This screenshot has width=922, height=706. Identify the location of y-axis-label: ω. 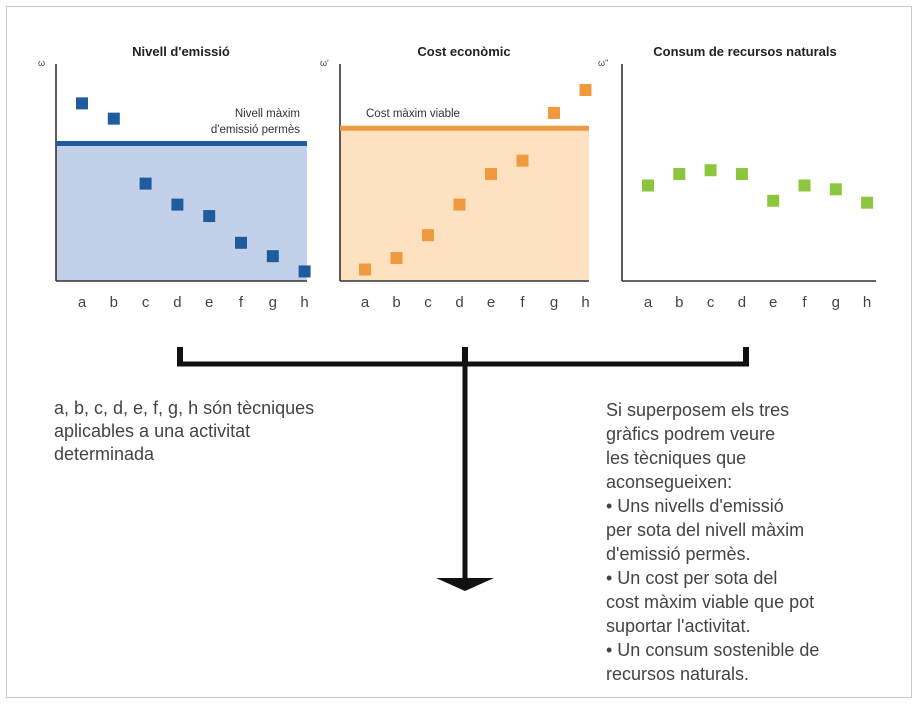
(41, 63).